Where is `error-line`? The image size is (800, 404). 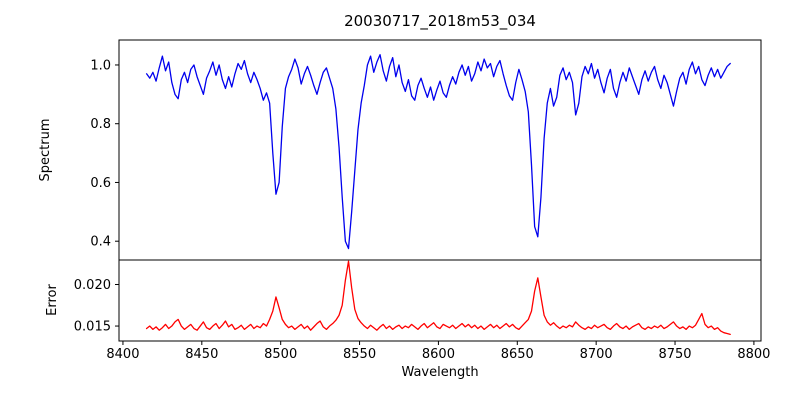 error-line is located at coordinates (438, 298).